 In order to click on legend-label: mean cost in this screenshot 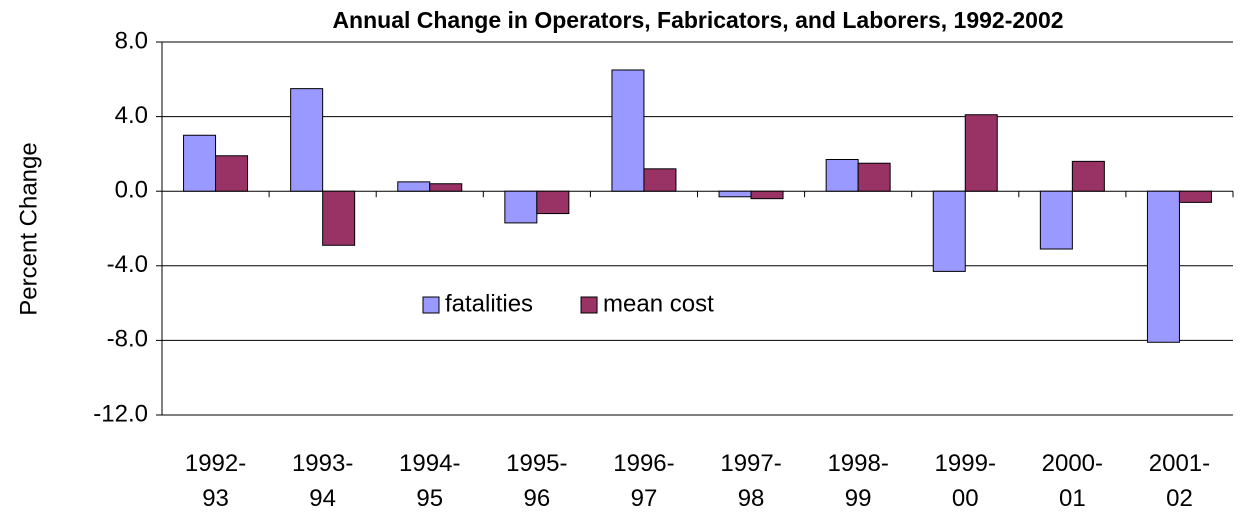, I will do `click(658, 303)`.